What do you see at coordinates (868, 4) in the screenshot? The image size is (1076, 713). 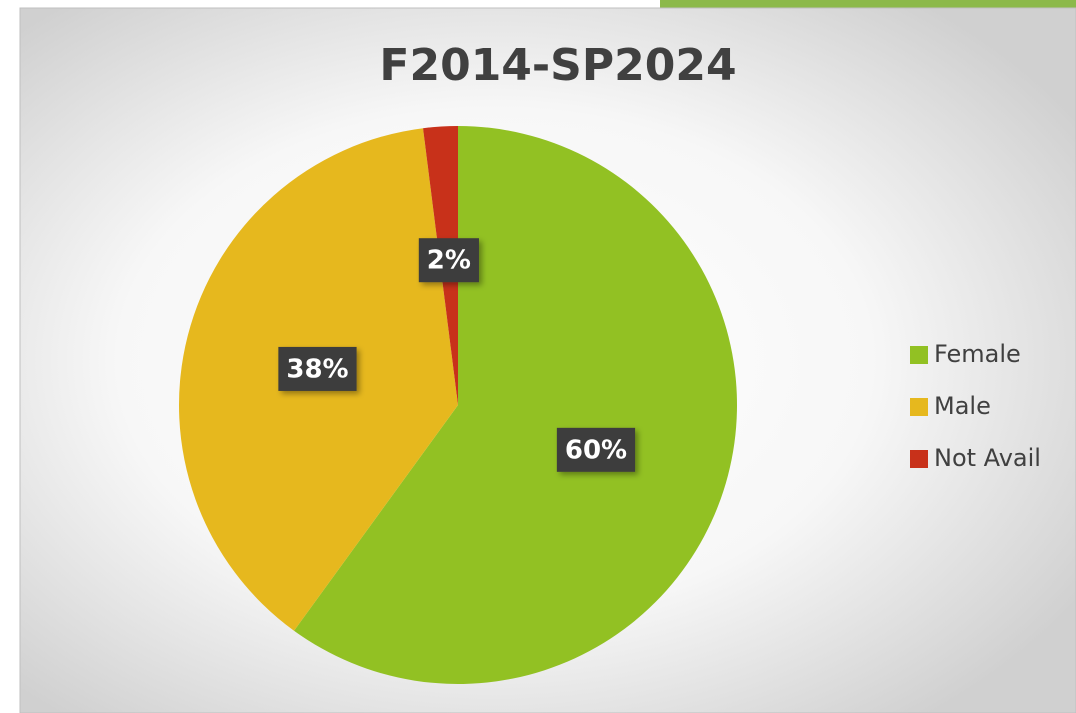 I see `decor-bar` at bounding box center [868, 4].